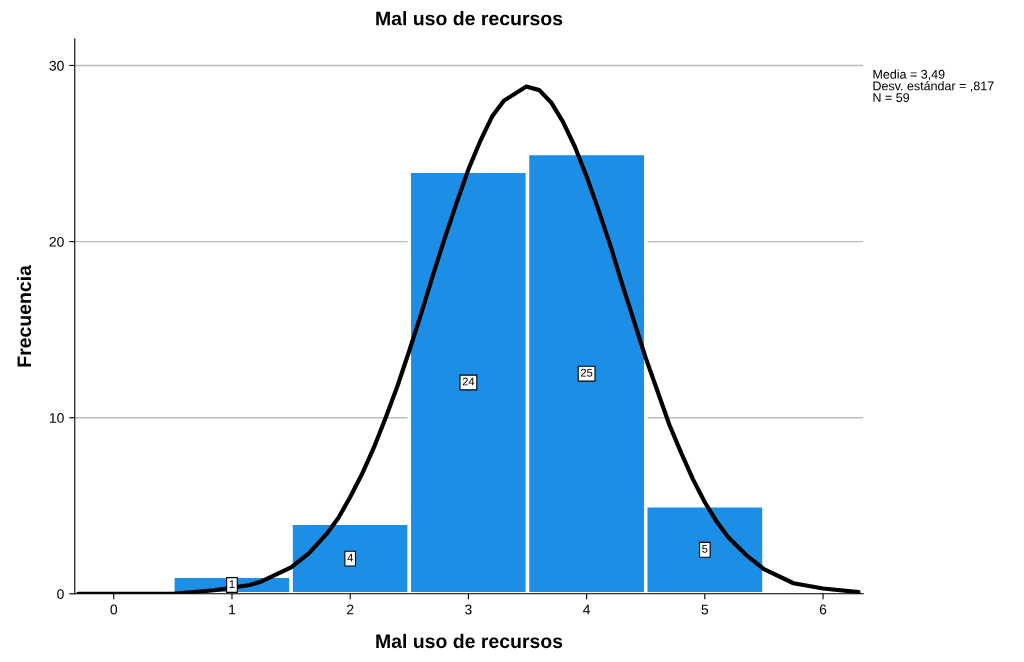  I want to click on text: Media = 3,49, so click(909, 75).